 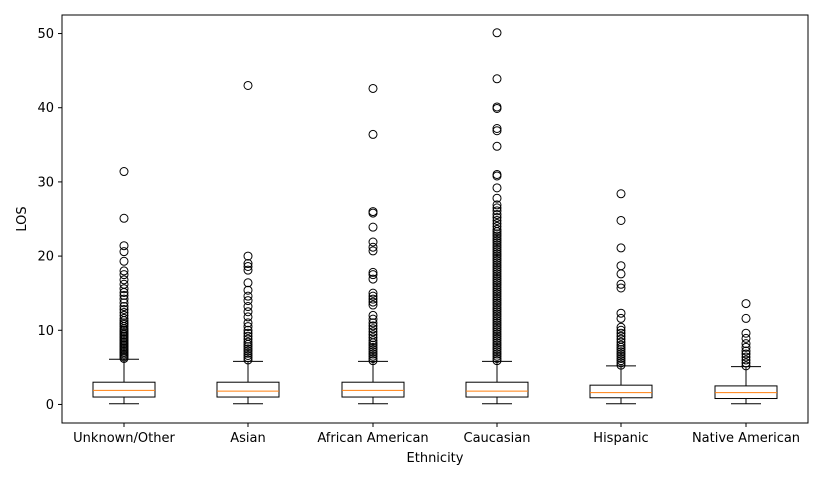 I want to click on x-tick-label: Unknown/Other, so click(x=124, y=438).